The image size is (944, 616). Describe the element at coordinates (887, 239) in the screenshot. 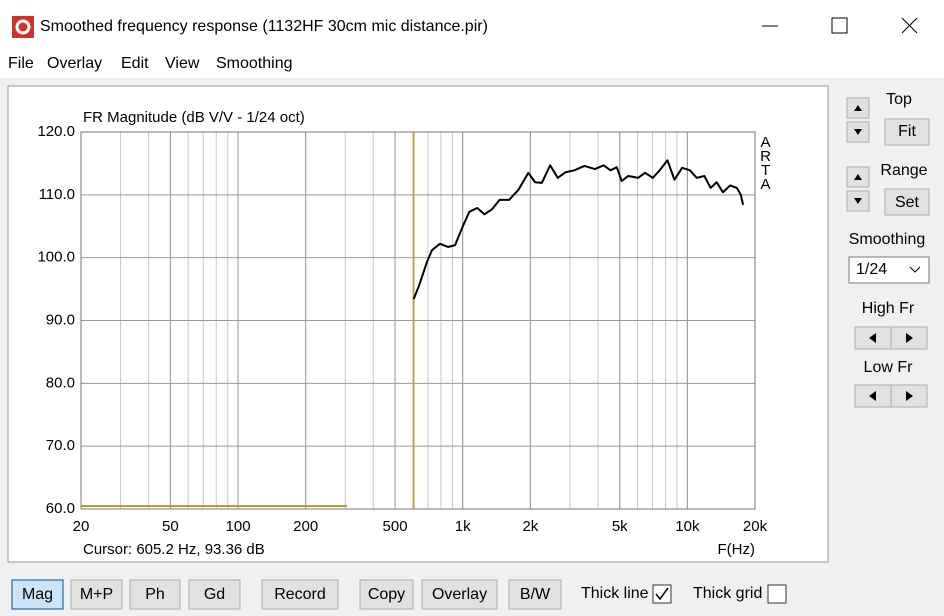

I see `label: Smoothing` at that location.